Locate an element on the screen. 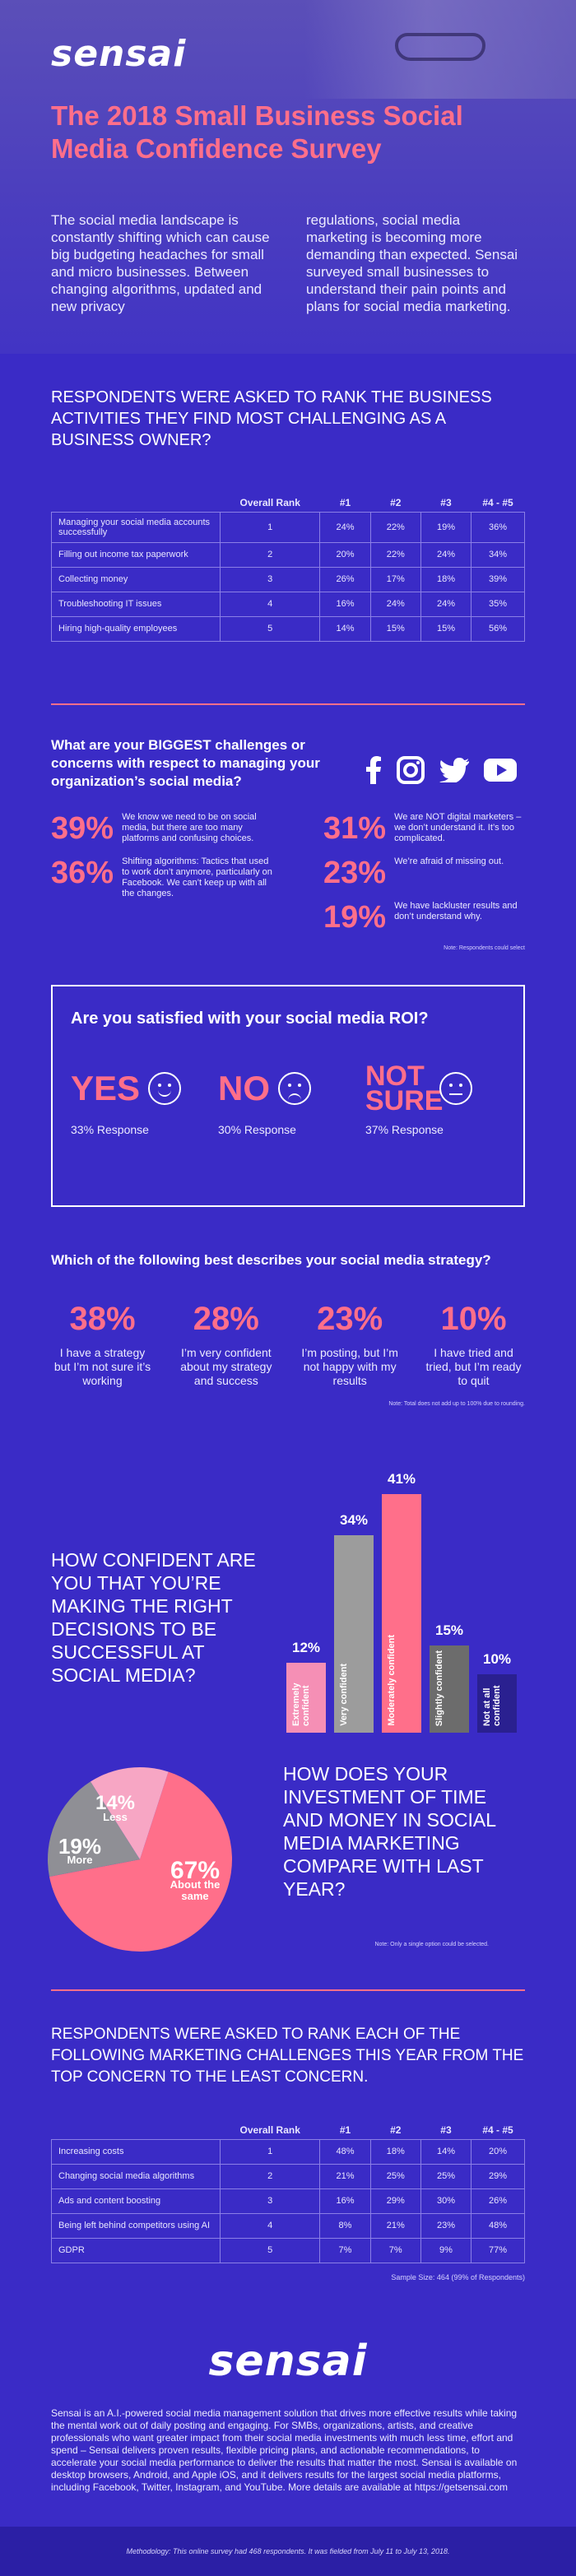 The width and height of the screenshot is (576, 2576). bar-category-label: Extremely confident is located at coordinates (301, 1704).